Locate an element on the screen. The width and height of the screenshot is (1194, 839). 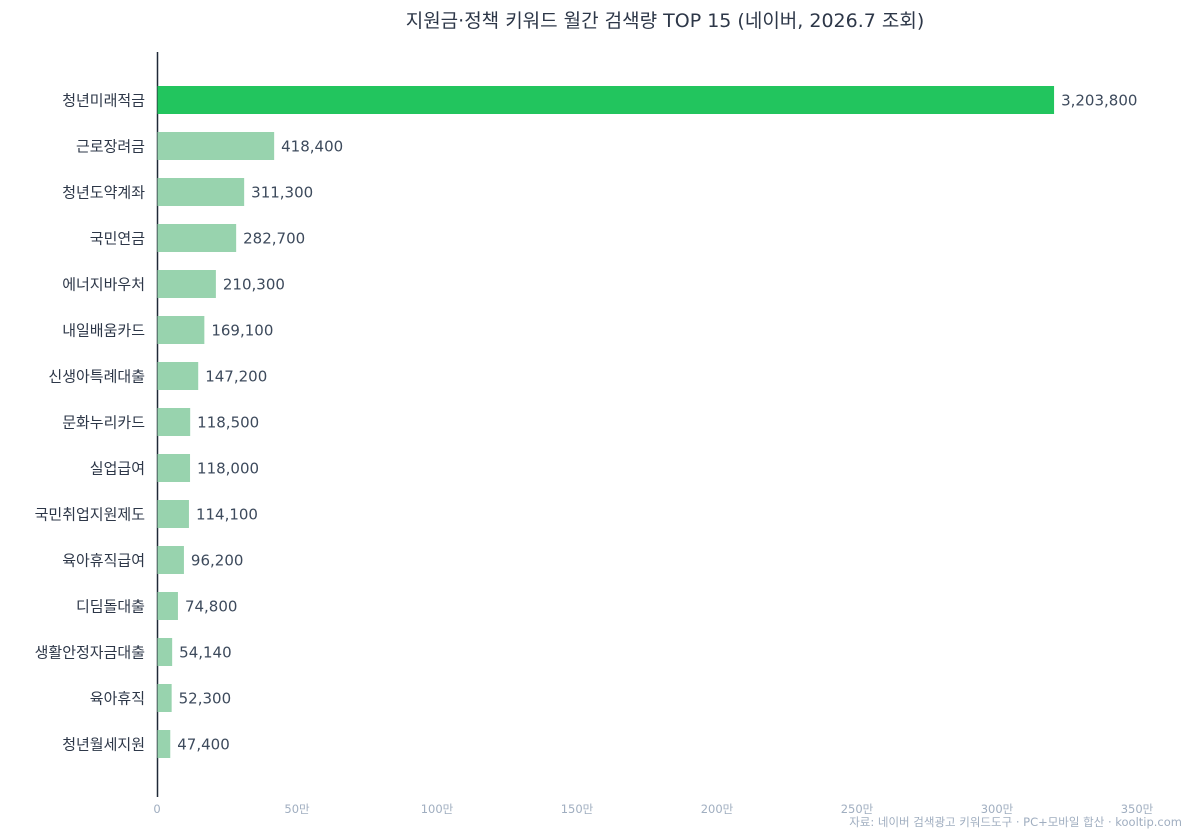
category-label: 생활안정자금대출 is located at coordinates (90, 653).